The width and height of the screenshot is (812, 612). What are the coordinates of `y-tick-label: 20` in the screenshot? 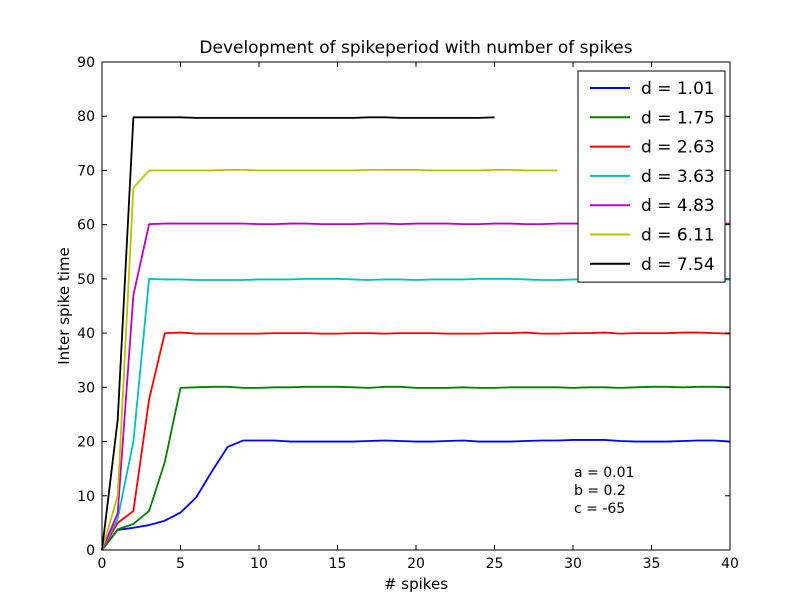 It's located at (86, 443).